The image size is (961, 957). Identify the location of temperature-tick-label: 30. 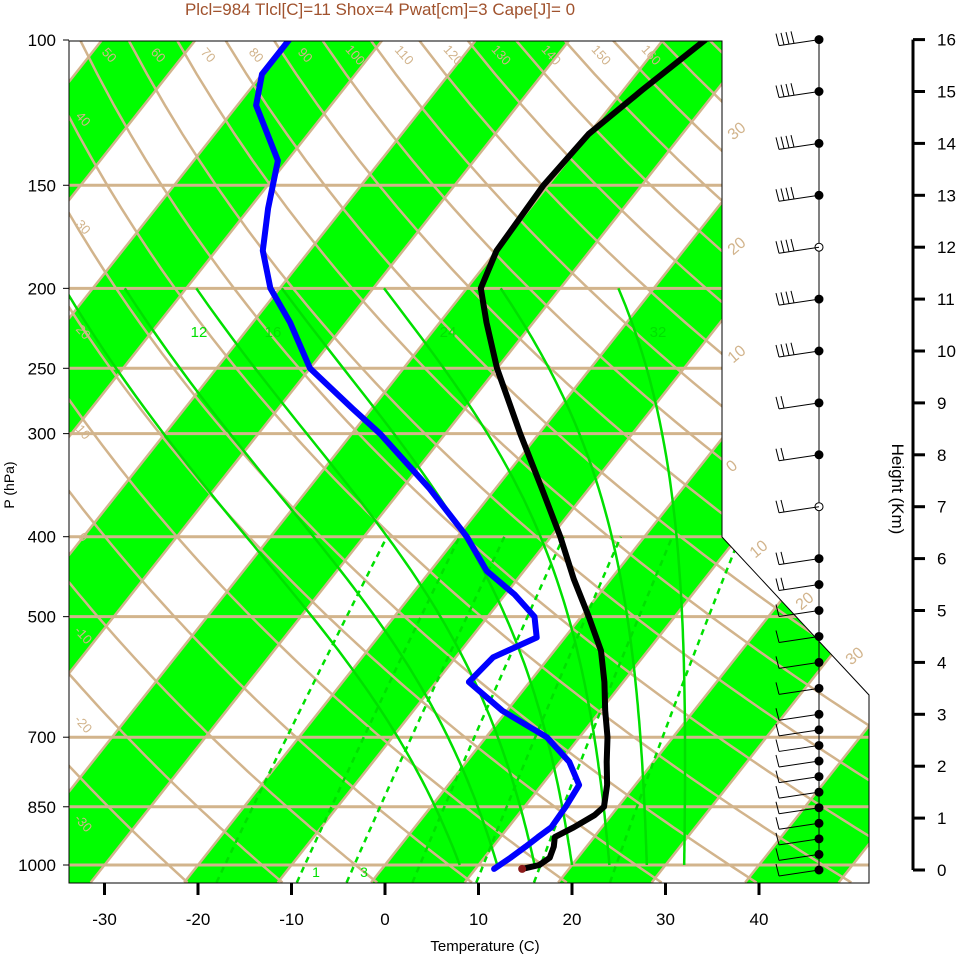
(665, 919).